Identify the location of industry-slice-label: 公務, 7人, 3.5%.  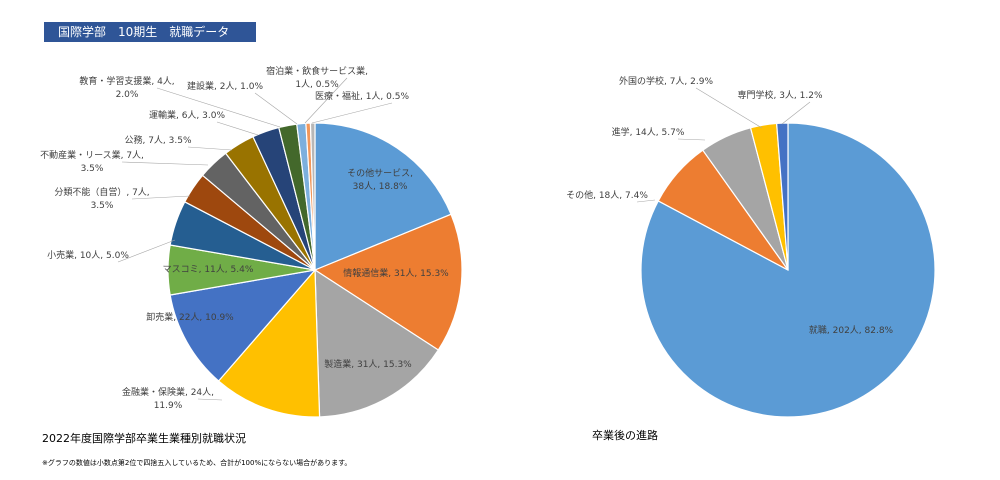
(157, 140).